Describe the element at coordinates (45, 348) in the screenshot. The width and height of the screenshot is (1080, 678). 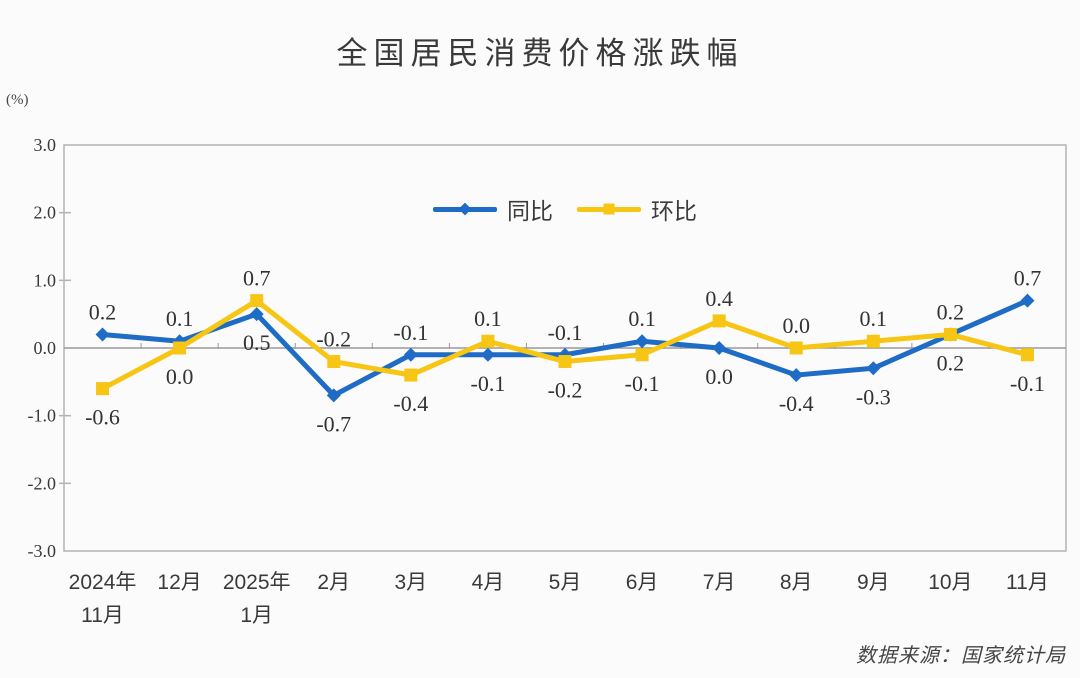
I see `y-axis-tick-label: 0.0` at that location.